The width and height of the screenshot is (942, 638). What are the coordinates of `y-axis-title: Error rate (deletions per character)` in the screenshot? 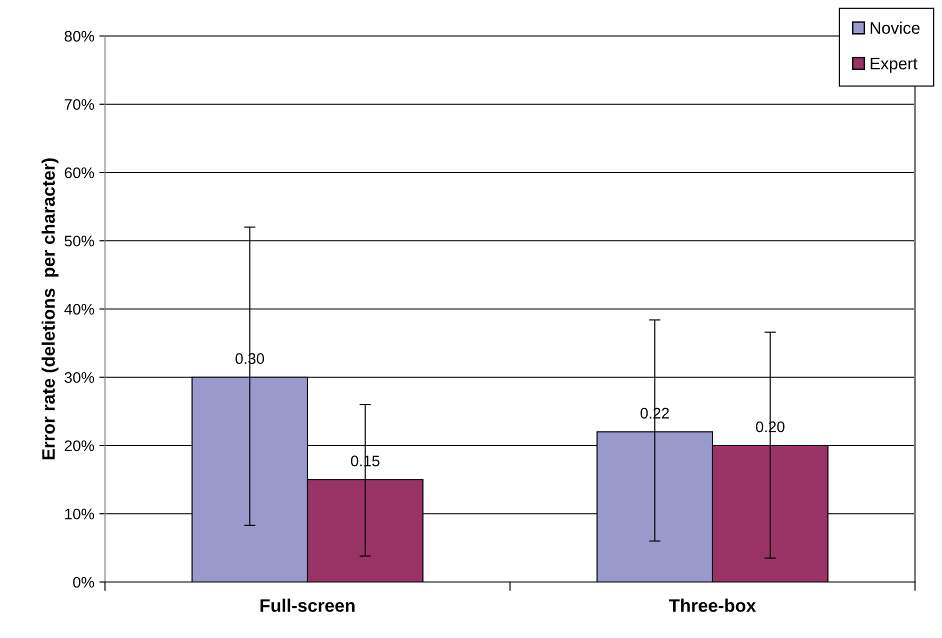 It's located at (50, 309).